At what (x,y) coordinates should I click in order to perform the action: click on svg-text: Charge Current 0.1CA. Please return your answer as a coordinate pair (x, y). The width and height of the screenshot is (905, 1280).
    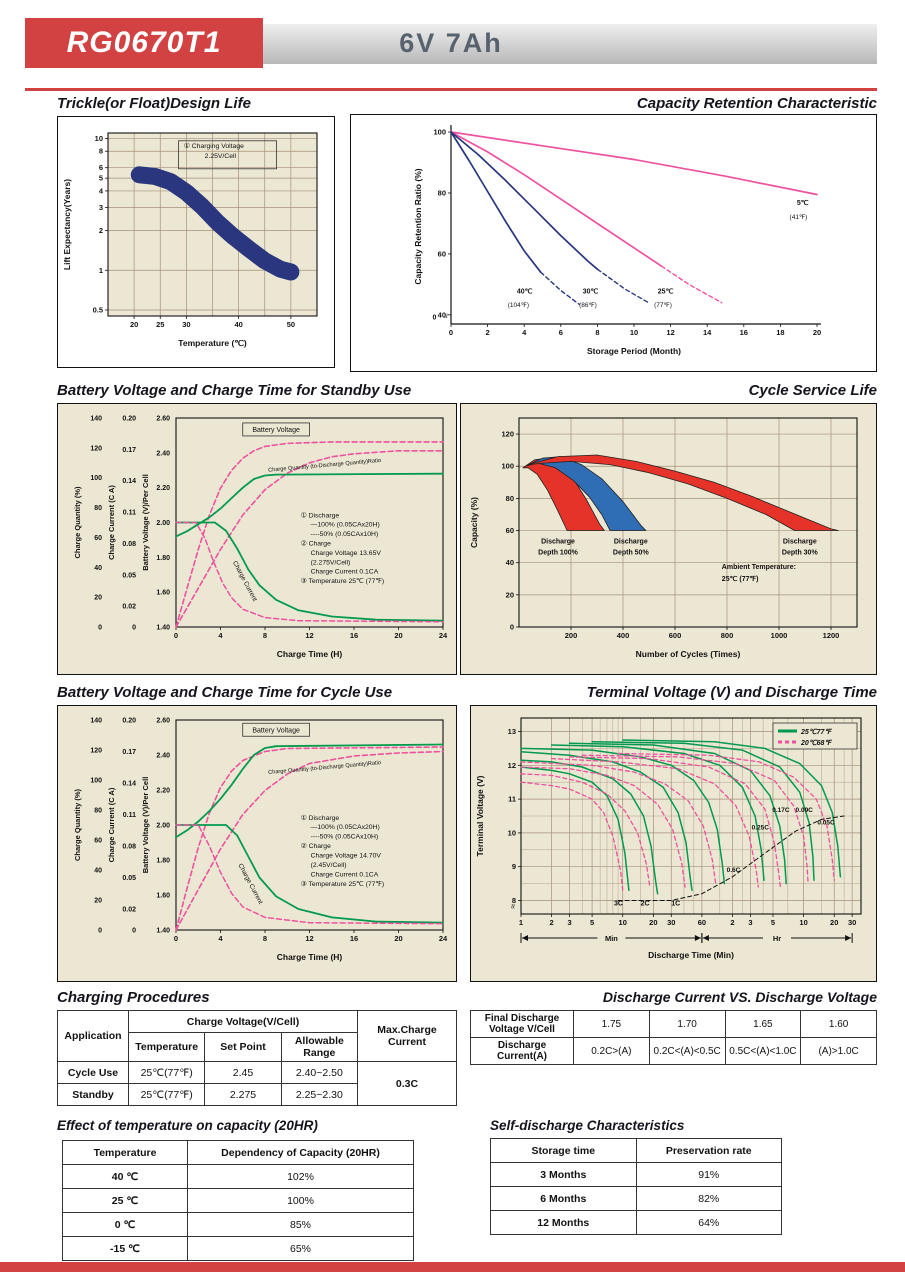
    Looking at the image, I should click on (345, 572).